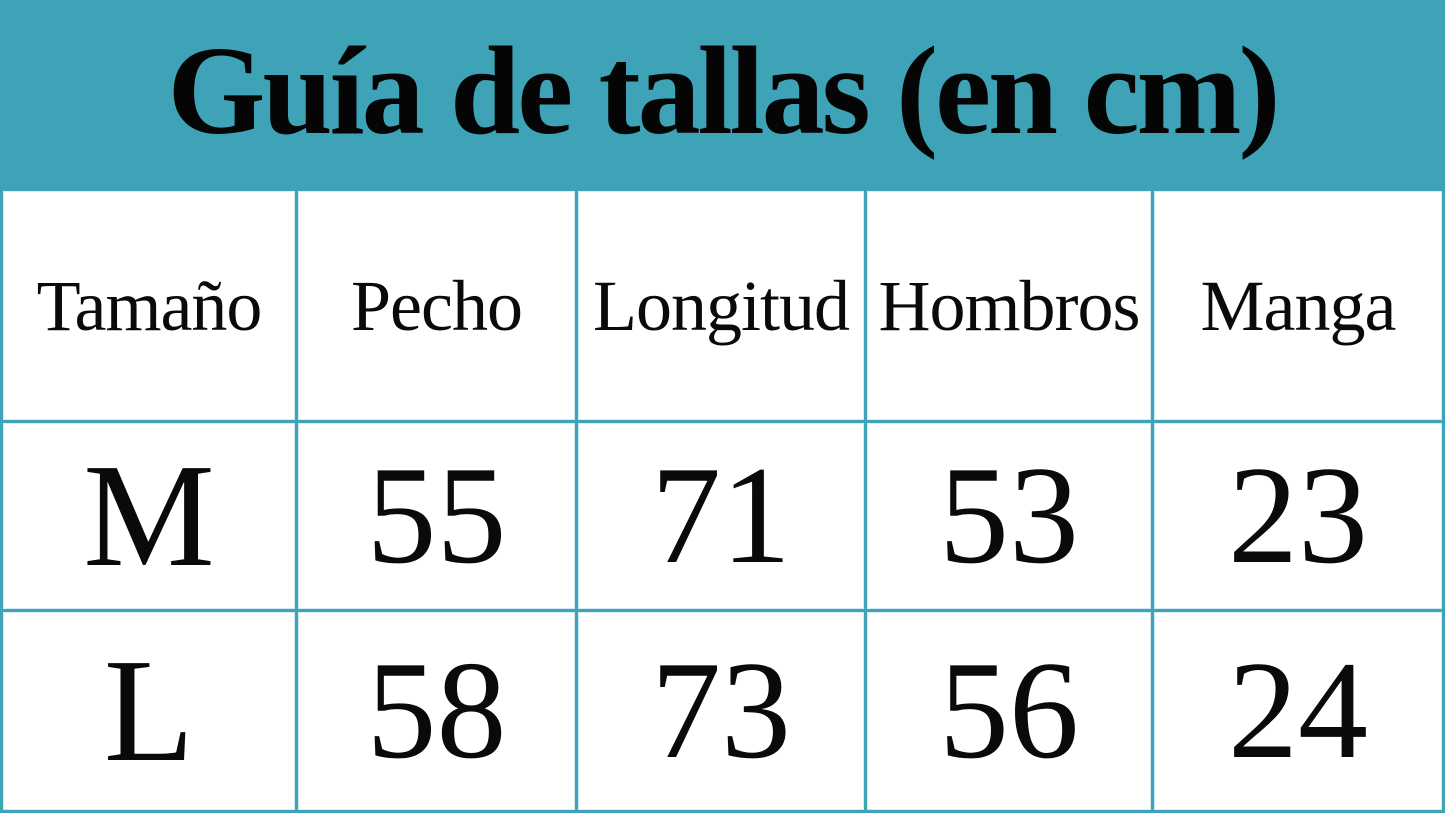 This screenshot has width=1445, height=813. I want to click on size-cell-m: M, so click(149, 516).